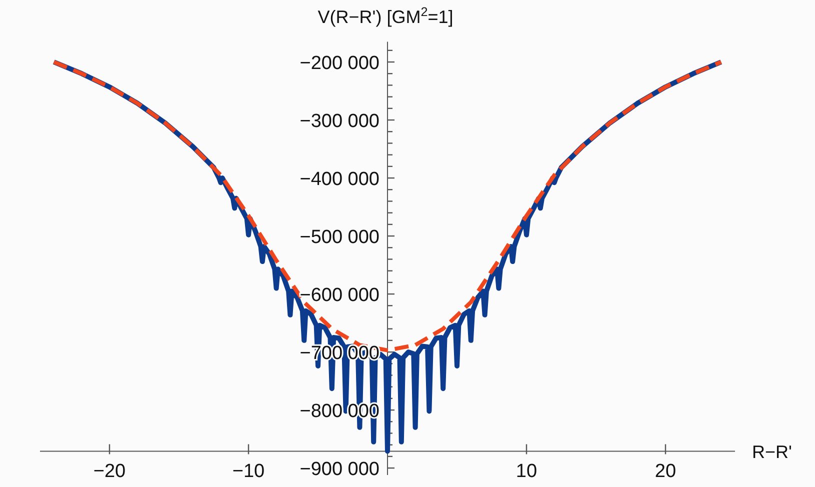 The width and height of the screenshot is (815, 487). I want to click on y-axis-title: V(R−R') [GM$^{2}$=1], so click(386, 16).